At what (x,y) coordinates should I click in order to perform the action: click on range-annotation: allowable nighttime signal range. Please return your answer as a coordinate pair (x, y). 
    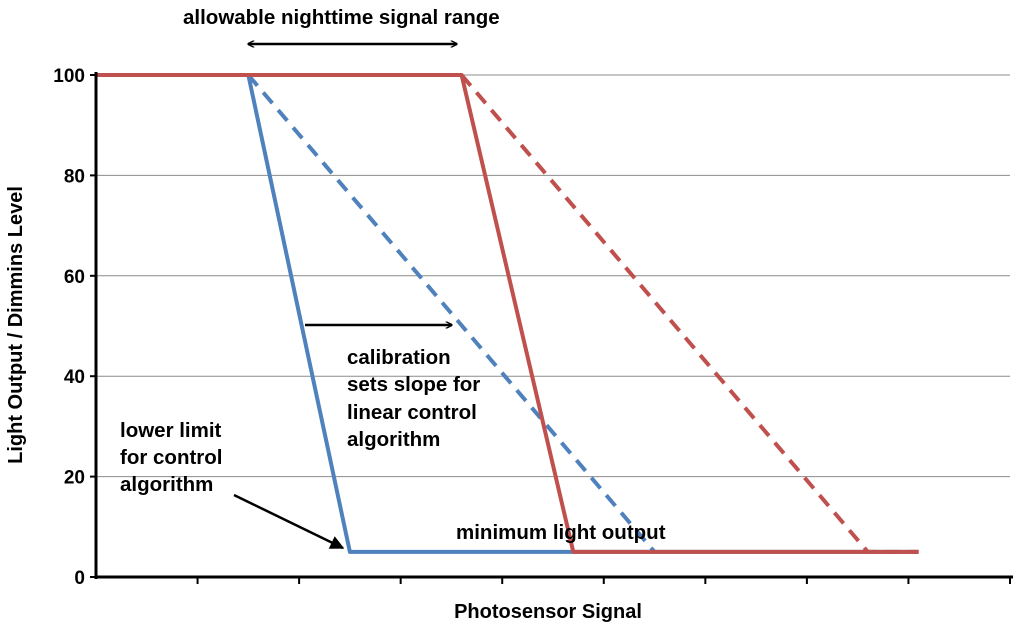
    Looking at the image, I should click on (341, 25).